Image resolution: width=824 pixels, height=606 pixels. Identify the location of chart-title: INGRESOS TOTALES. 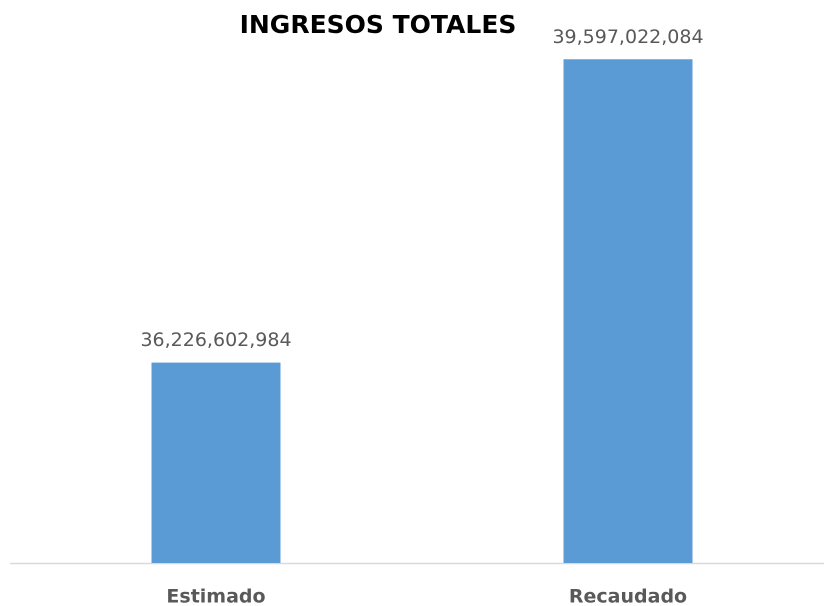
(378, 24).